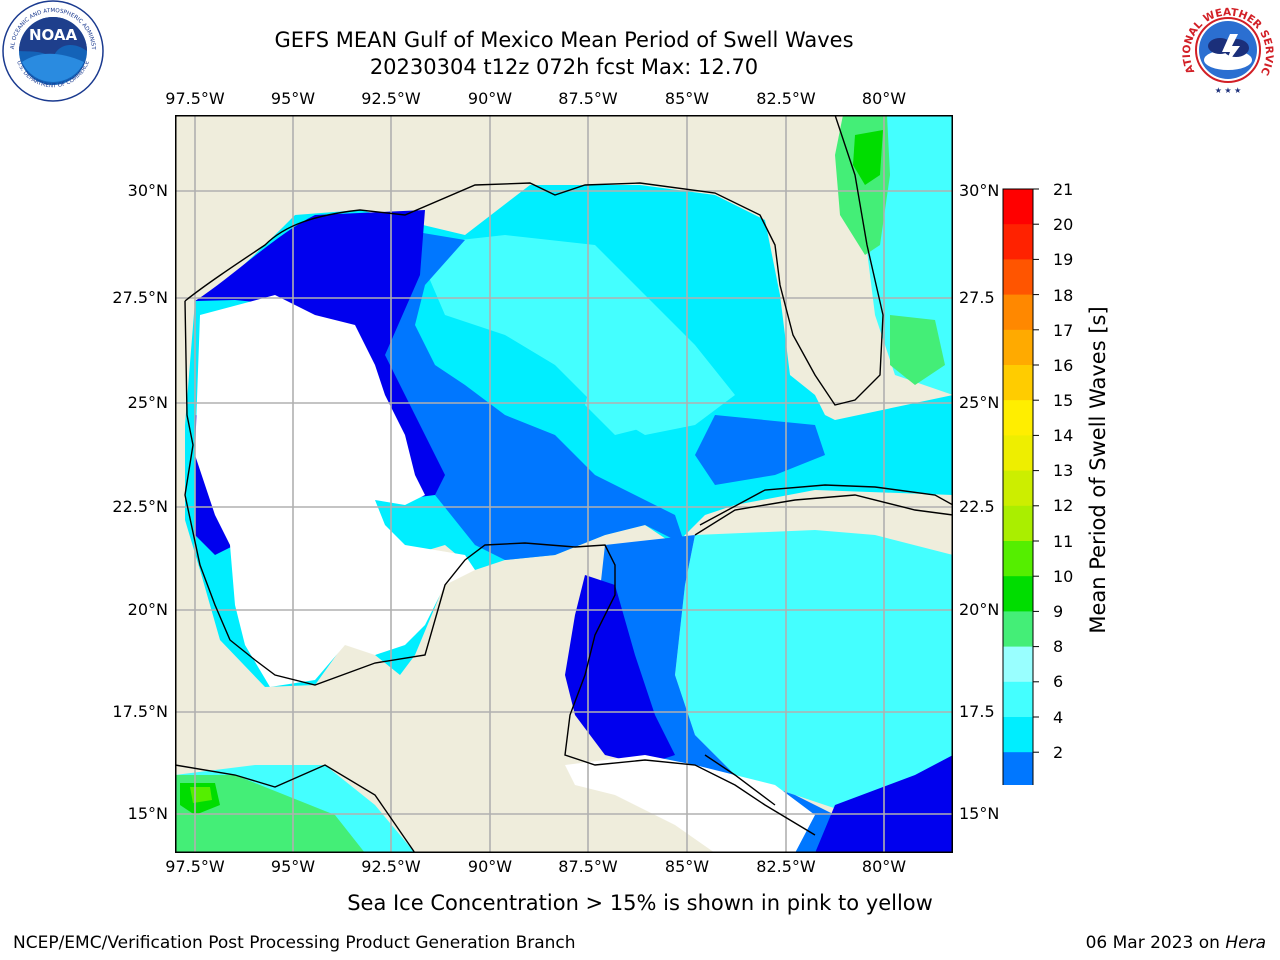 The image size is (1280, 960). Describe the element at coordinates (391, 98) in the screenshot. I see `lon-tick-top: 92.5°W` at that location.